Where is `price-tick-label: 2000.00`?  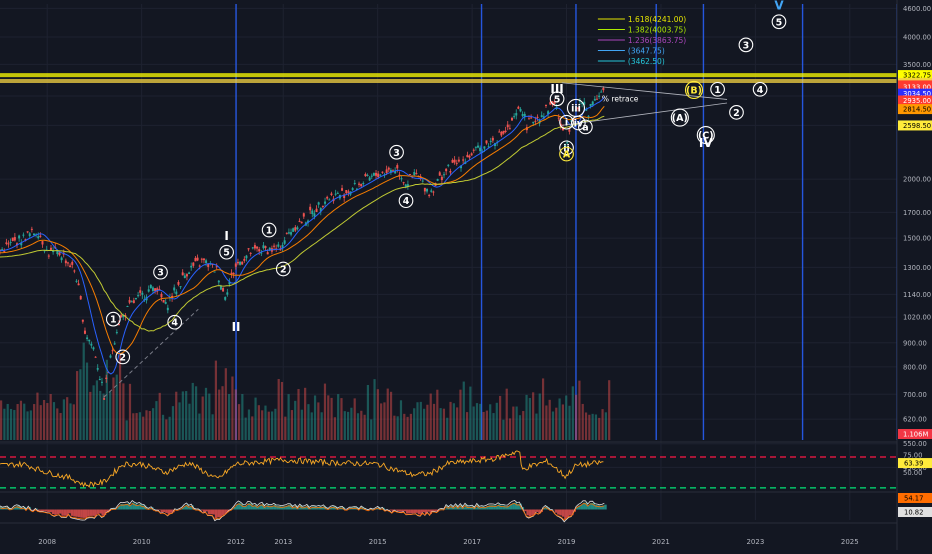 price-tick-label: 2000.00 is located at coordinates (917, 180).